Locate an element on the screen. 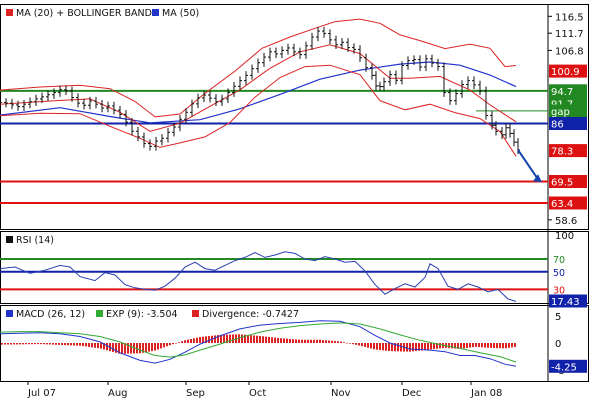  price-level-label-3: gap is located at coordinates (560, 112).